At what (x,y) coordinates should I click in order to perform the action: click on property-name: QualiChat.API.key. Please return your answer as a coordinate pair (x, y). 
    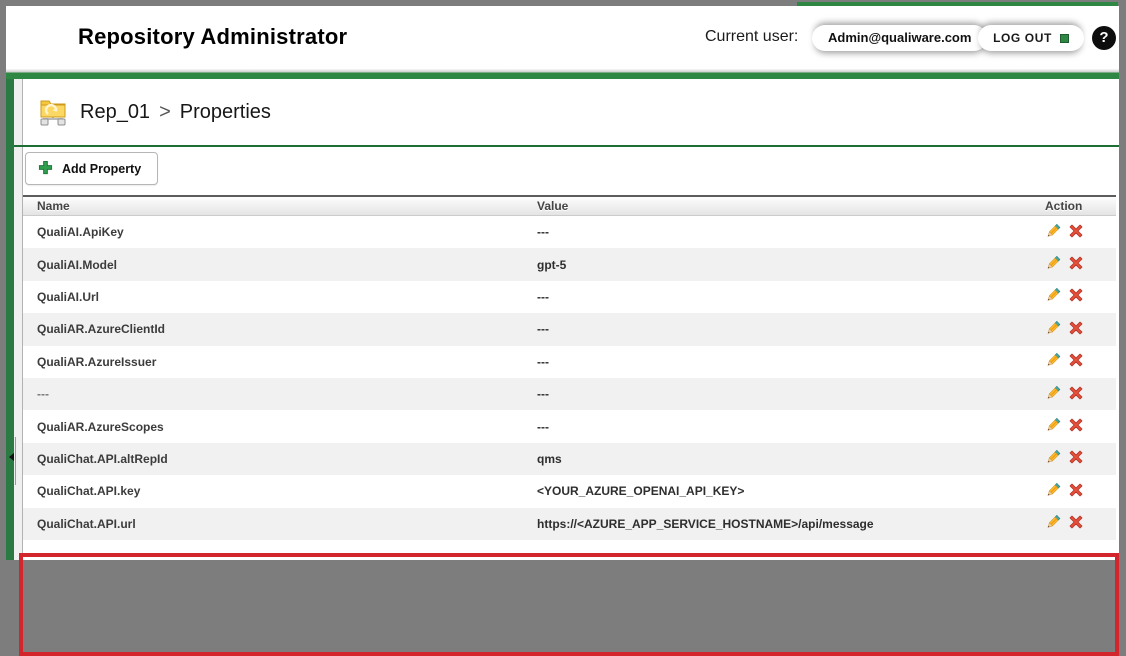
    Looking at the image, I should click on (89, 491).